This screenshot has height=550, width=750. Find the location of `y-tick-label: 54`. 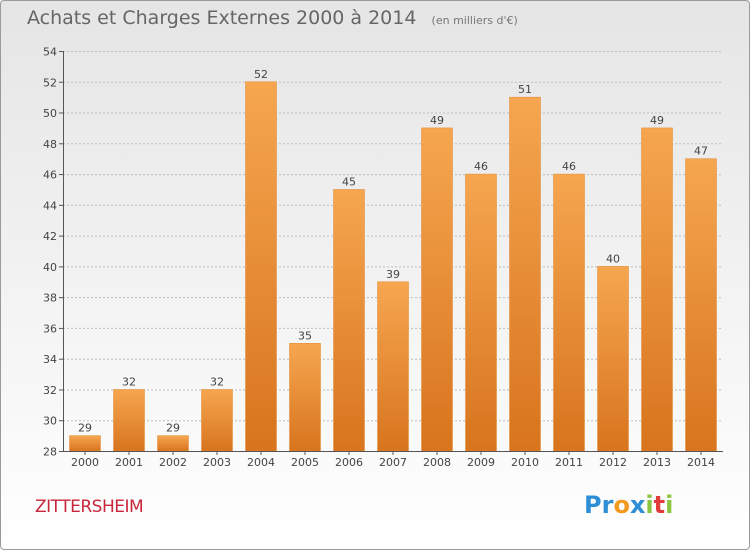

y-tick-label: 54 is located at coordinates (50, 52).